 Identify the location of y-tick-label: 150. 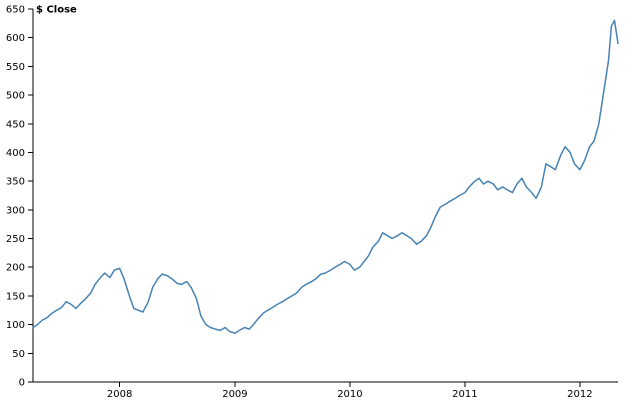
(15, 296).